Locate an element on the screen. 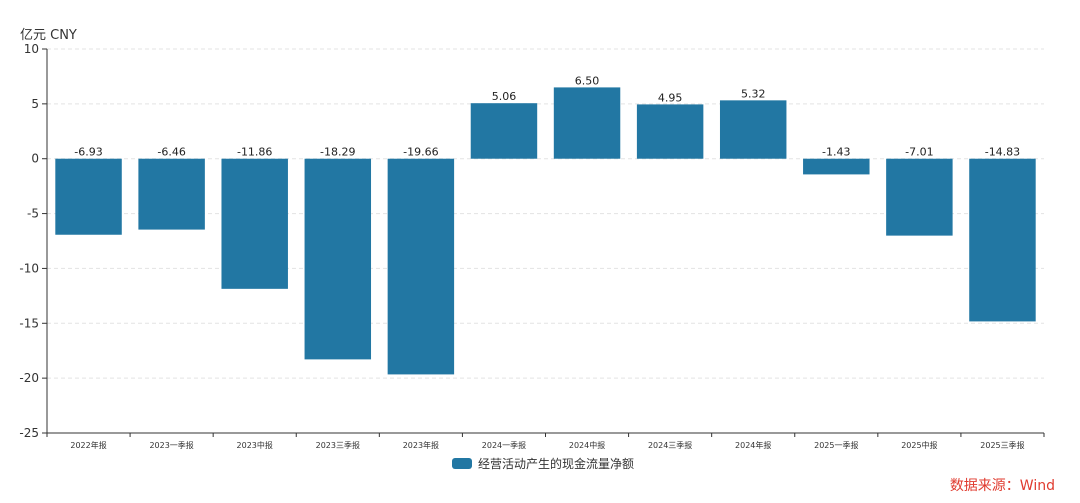 This screenshot has width=1080, height=503. data-label: -7.01 is located at coordinates (919, 152).